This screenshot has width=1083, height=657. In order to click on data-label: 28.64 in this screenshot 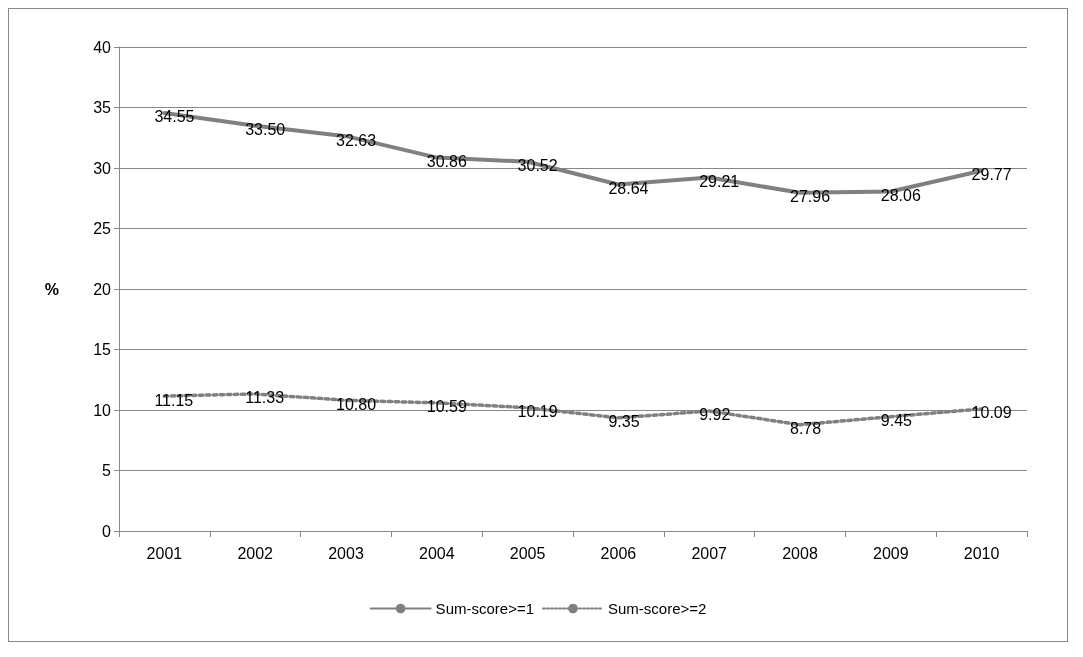, I will do `click(628, 188)`.